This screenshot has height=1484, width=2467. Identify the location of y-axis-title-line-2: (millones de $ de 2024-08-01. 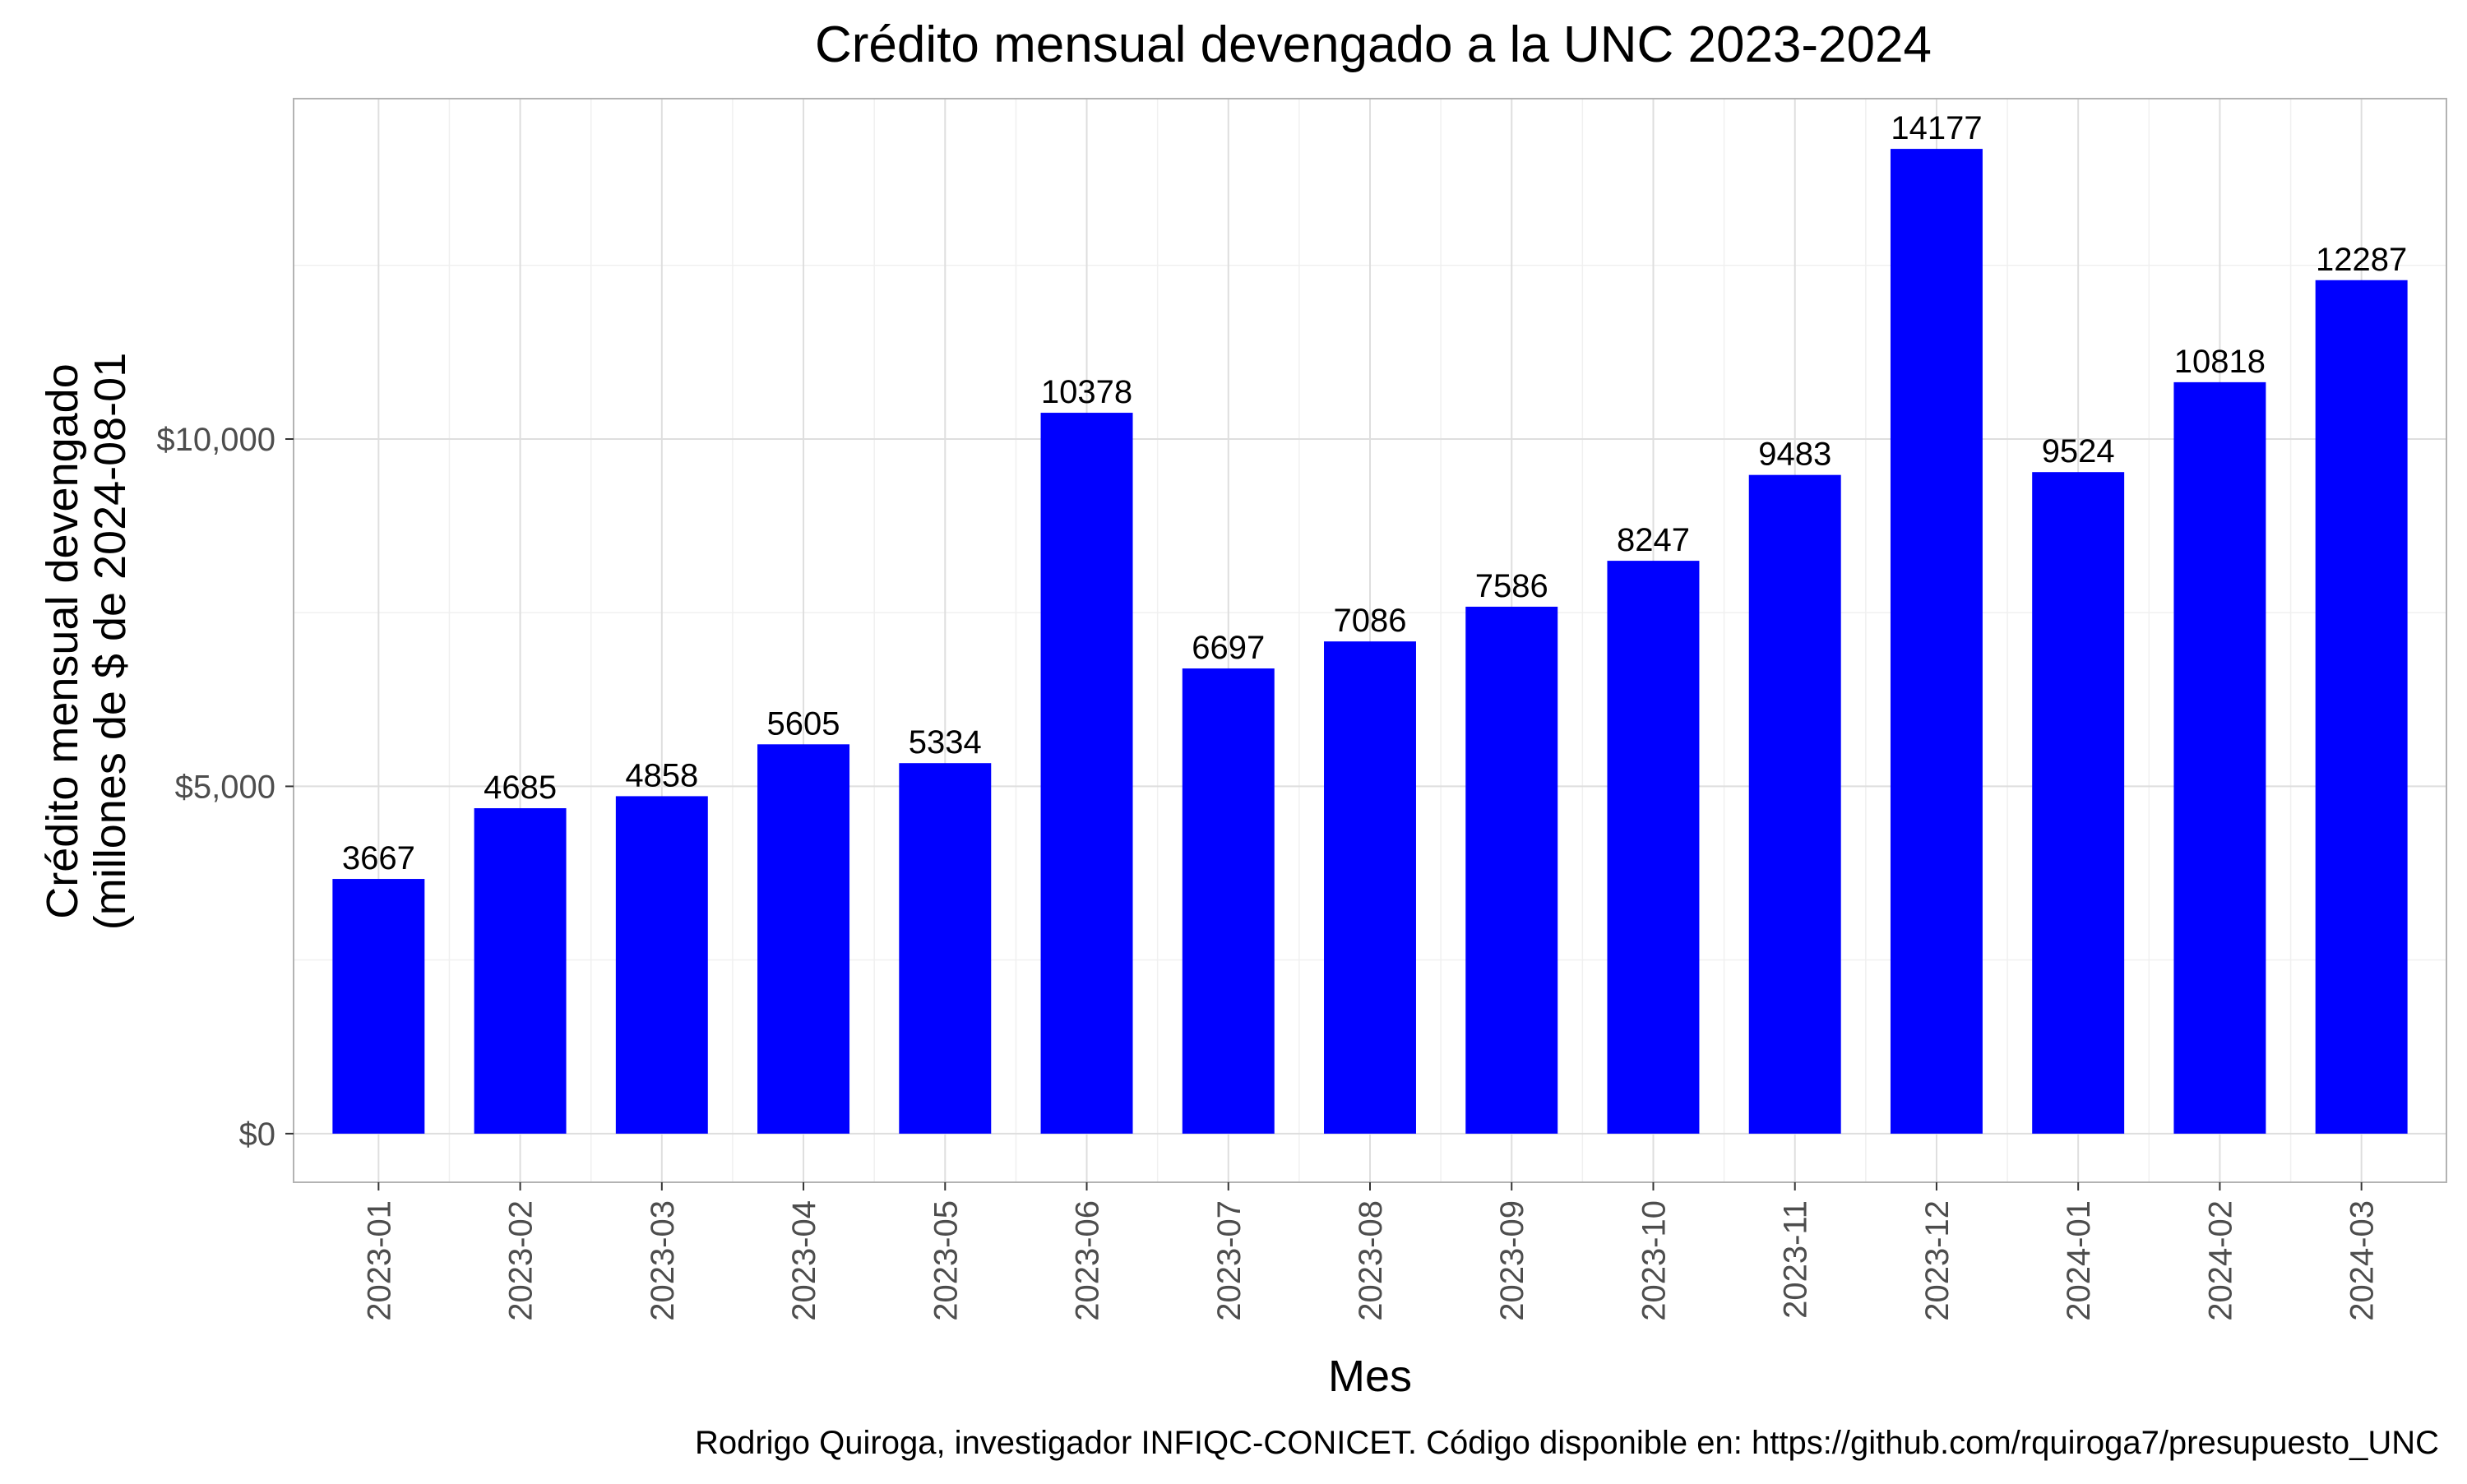
(111, 641).